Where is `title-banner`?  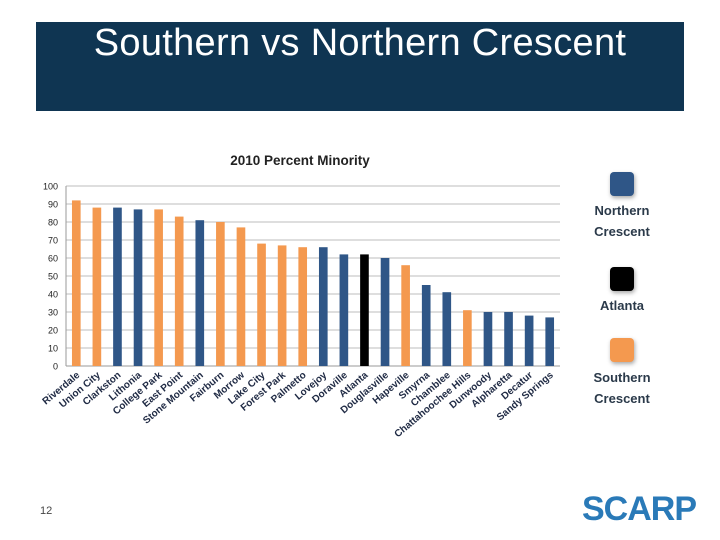 title-banner is located at coordinates (360, 66).